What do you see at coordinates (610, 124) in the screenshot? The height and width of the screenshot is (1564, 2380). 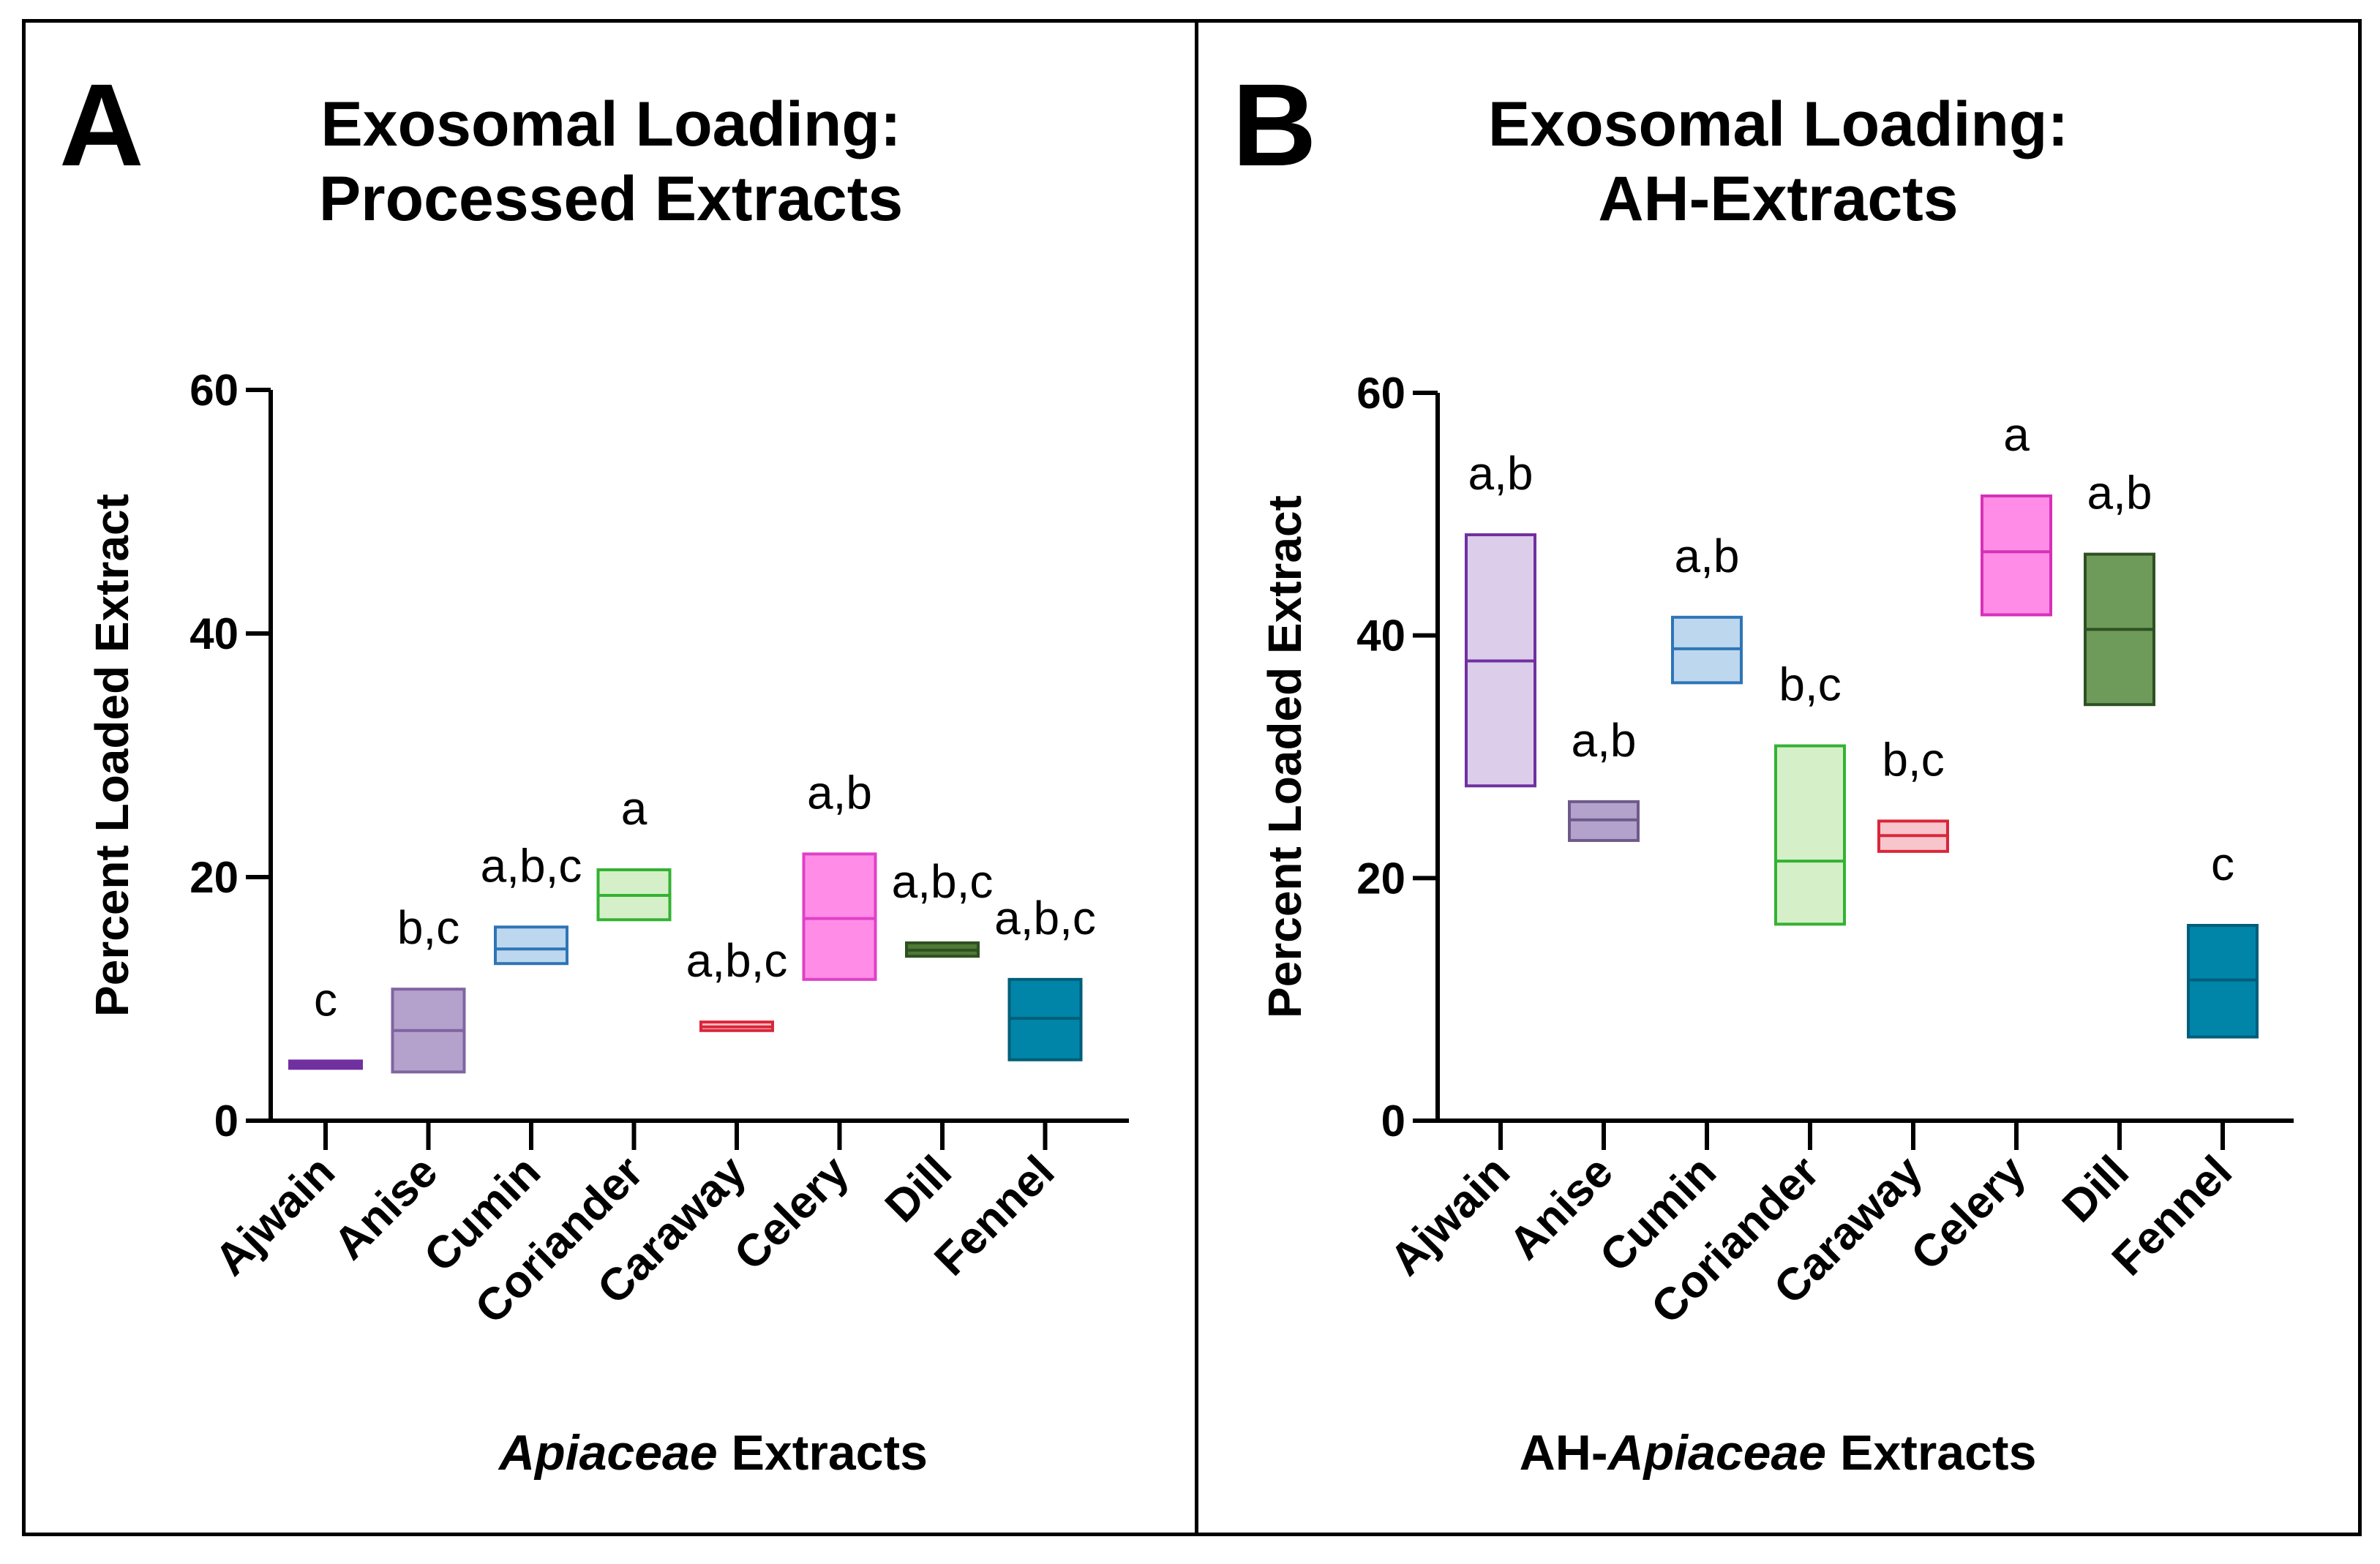 I see `chart-title-a-line-1: Exosomal Loading:` at bounding box center [610, 124].